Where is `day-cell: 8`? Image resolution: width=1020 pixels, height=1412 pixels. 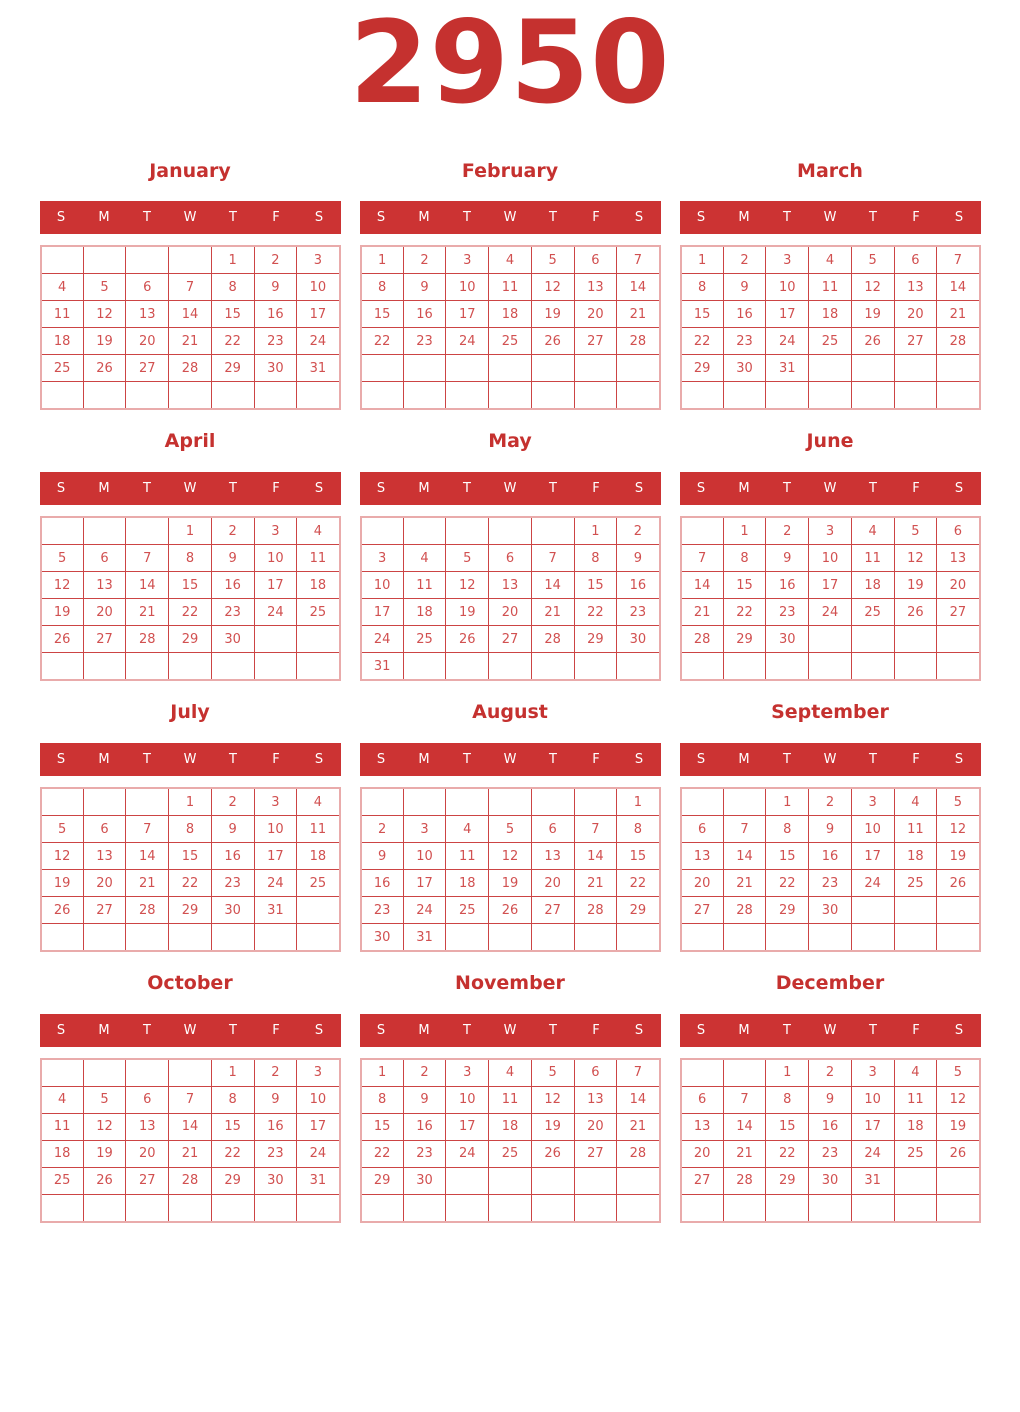 day-cell: 8 is located at coordinates (232, 287).